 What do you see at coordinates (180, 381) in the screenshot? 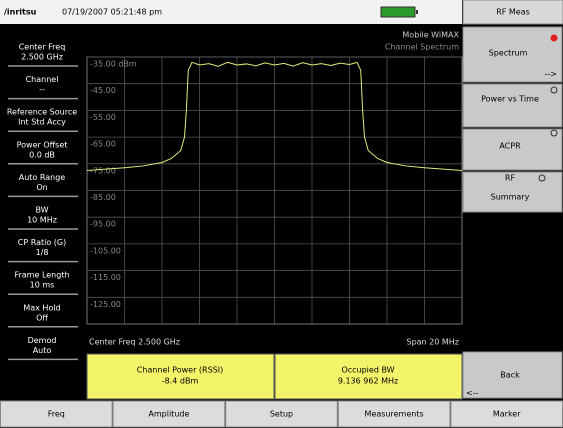
I see `result-value: -8.4 dBm` at bounding box center [180, 381].